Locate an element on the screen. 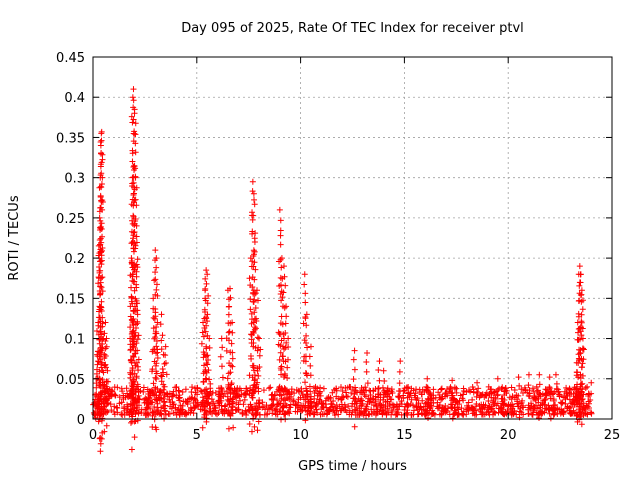  y-tick-label: 0.1 is located at coordinates (74, 340).